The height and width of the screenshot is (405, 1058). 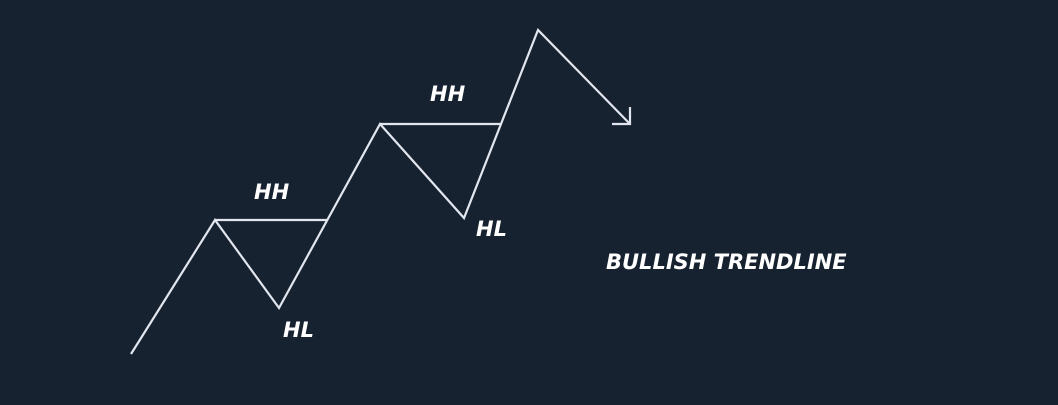 I want to click on hl-label-2: HL, so click(x=491, y=229).